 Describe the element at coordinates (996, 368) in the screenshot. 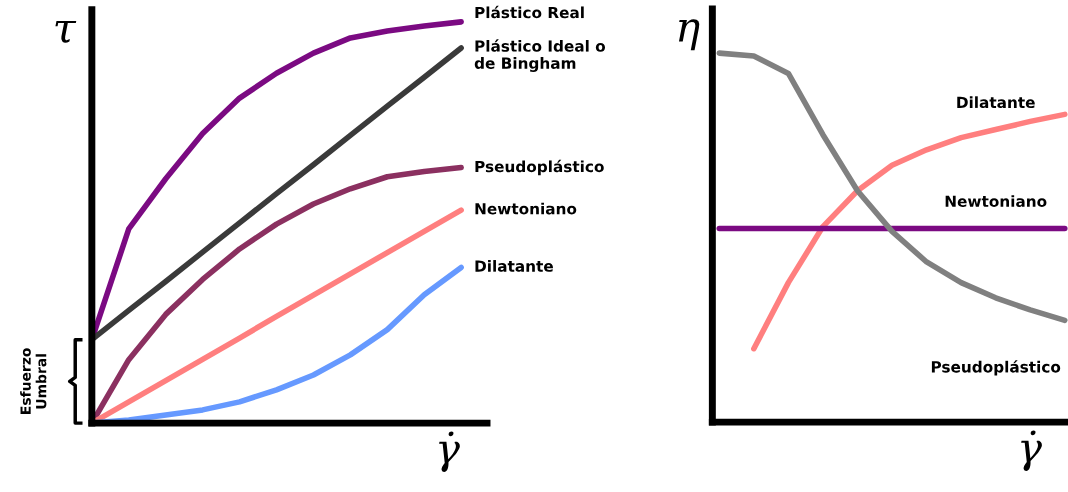

I see `text: Pseudoplástico` at that location.